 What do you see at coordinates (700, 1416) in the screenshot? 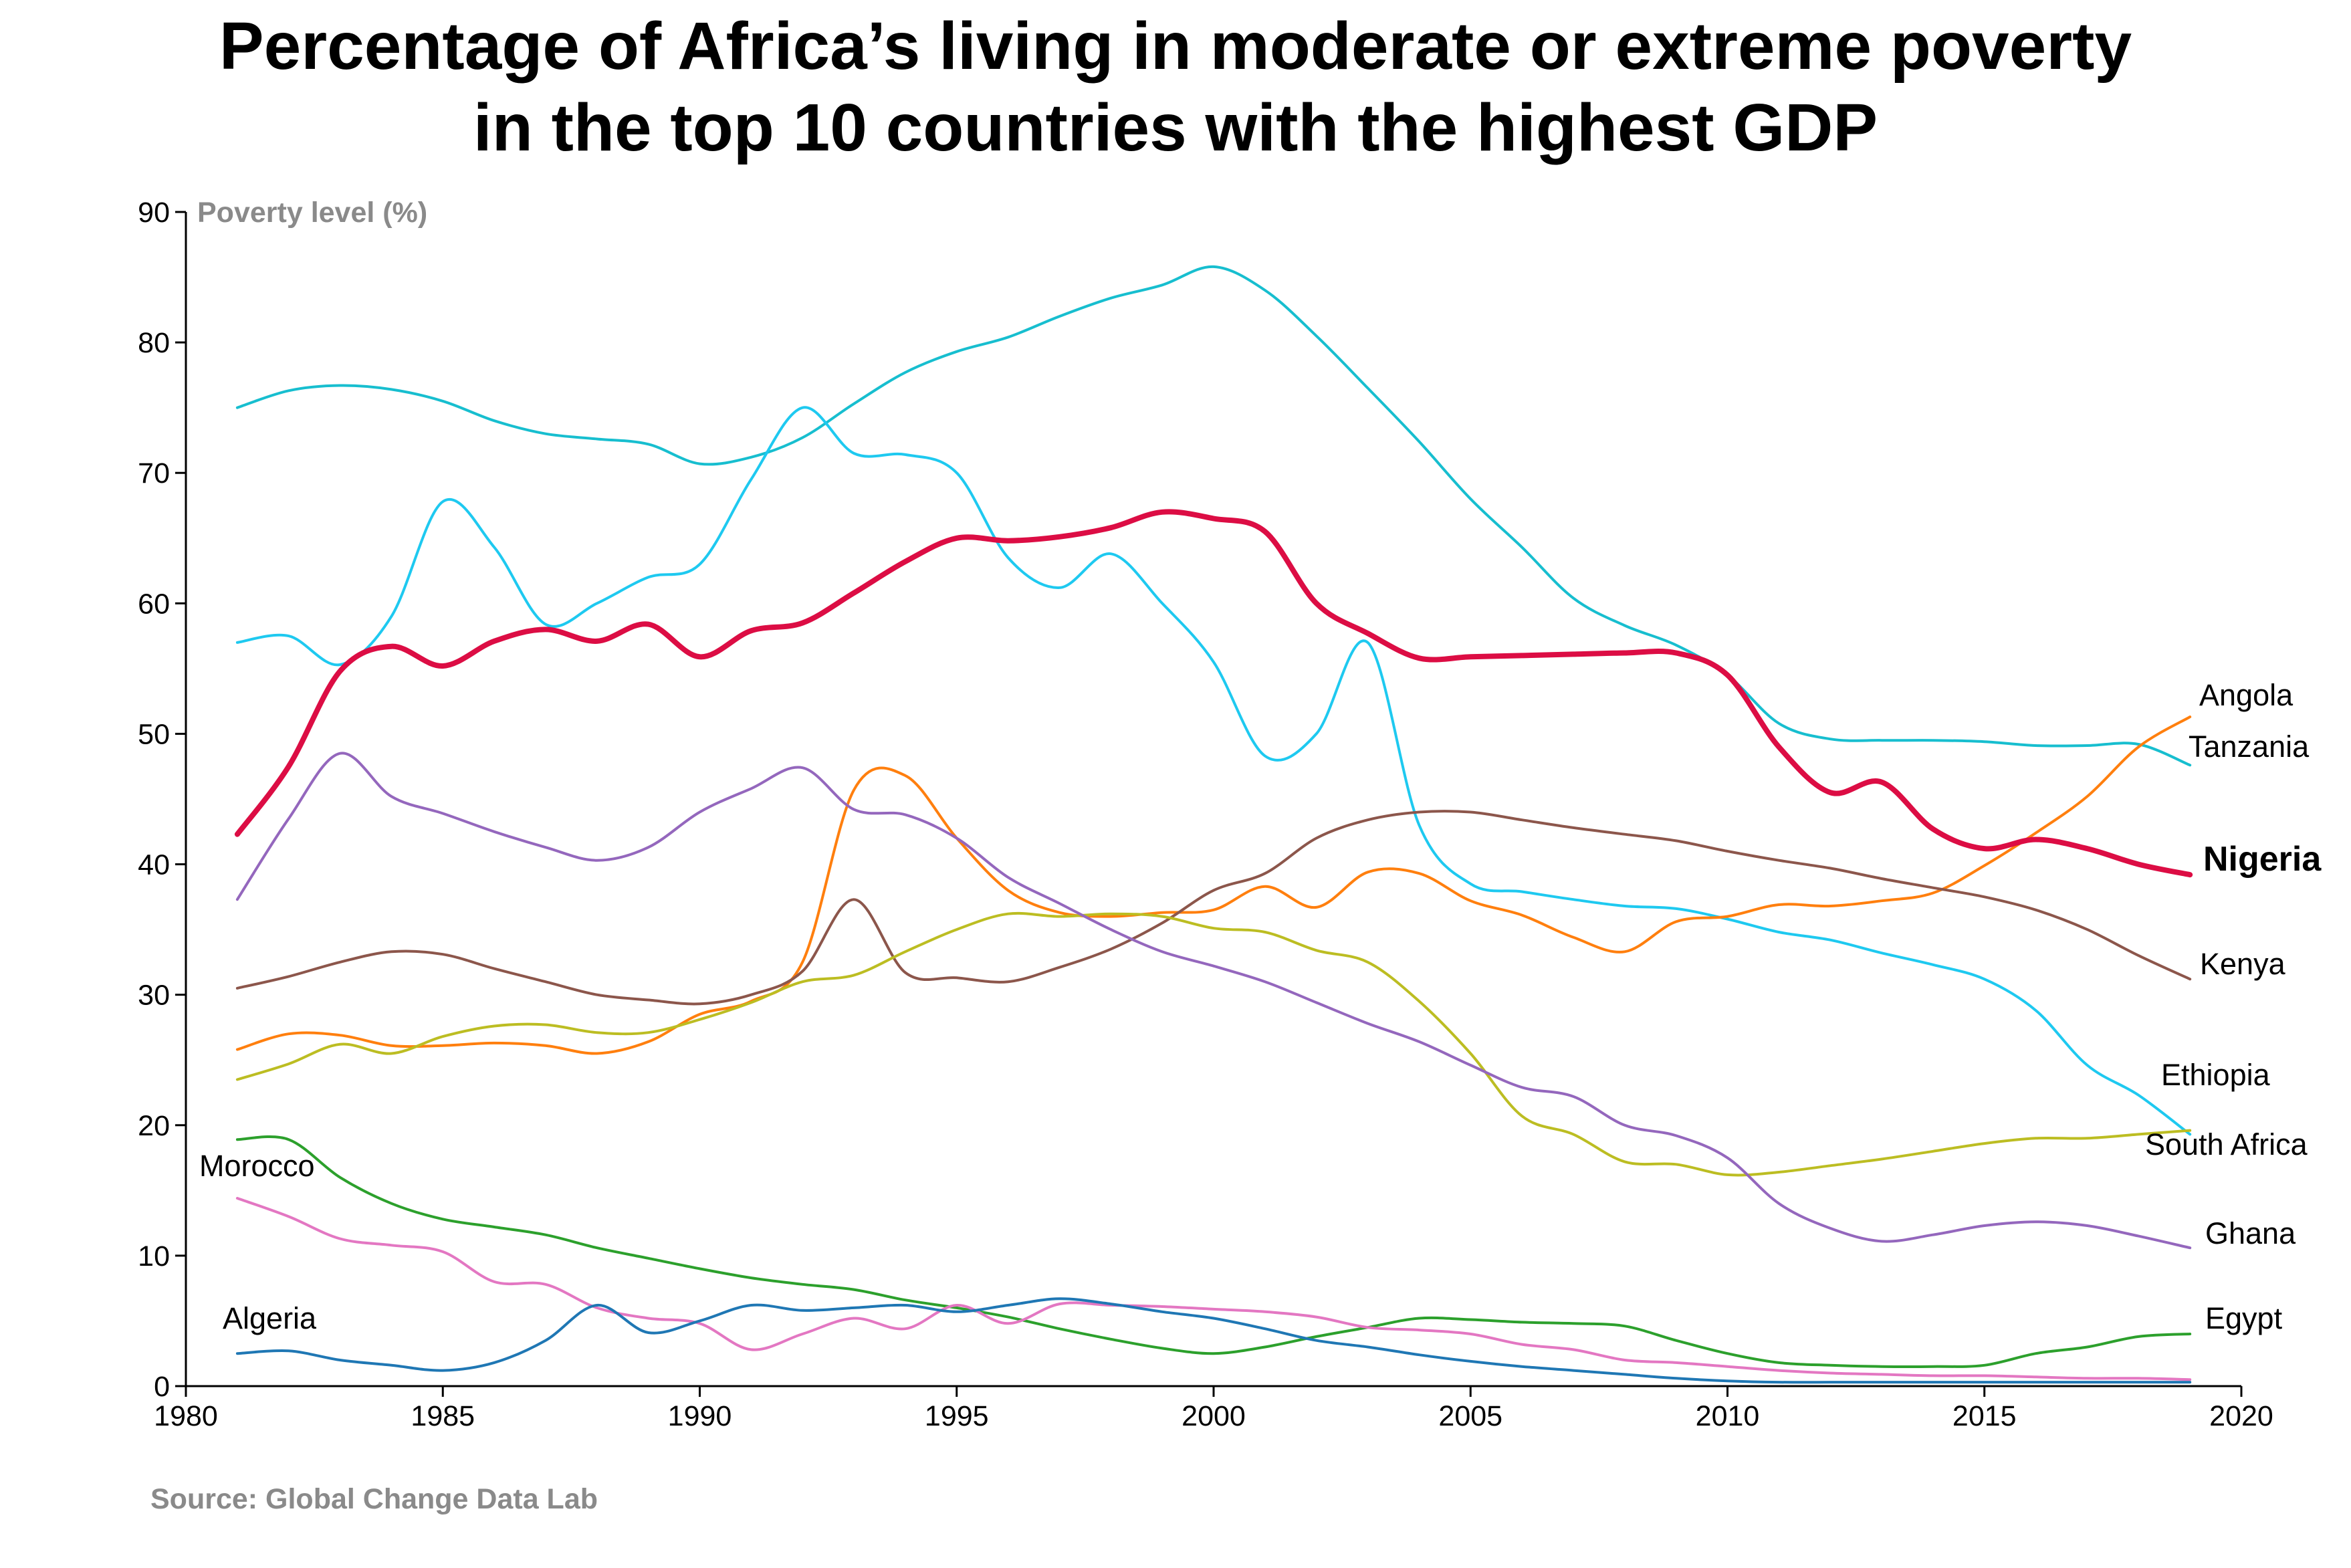
I see `x-tick-label: 1990` at bounding box center [700, 1416].